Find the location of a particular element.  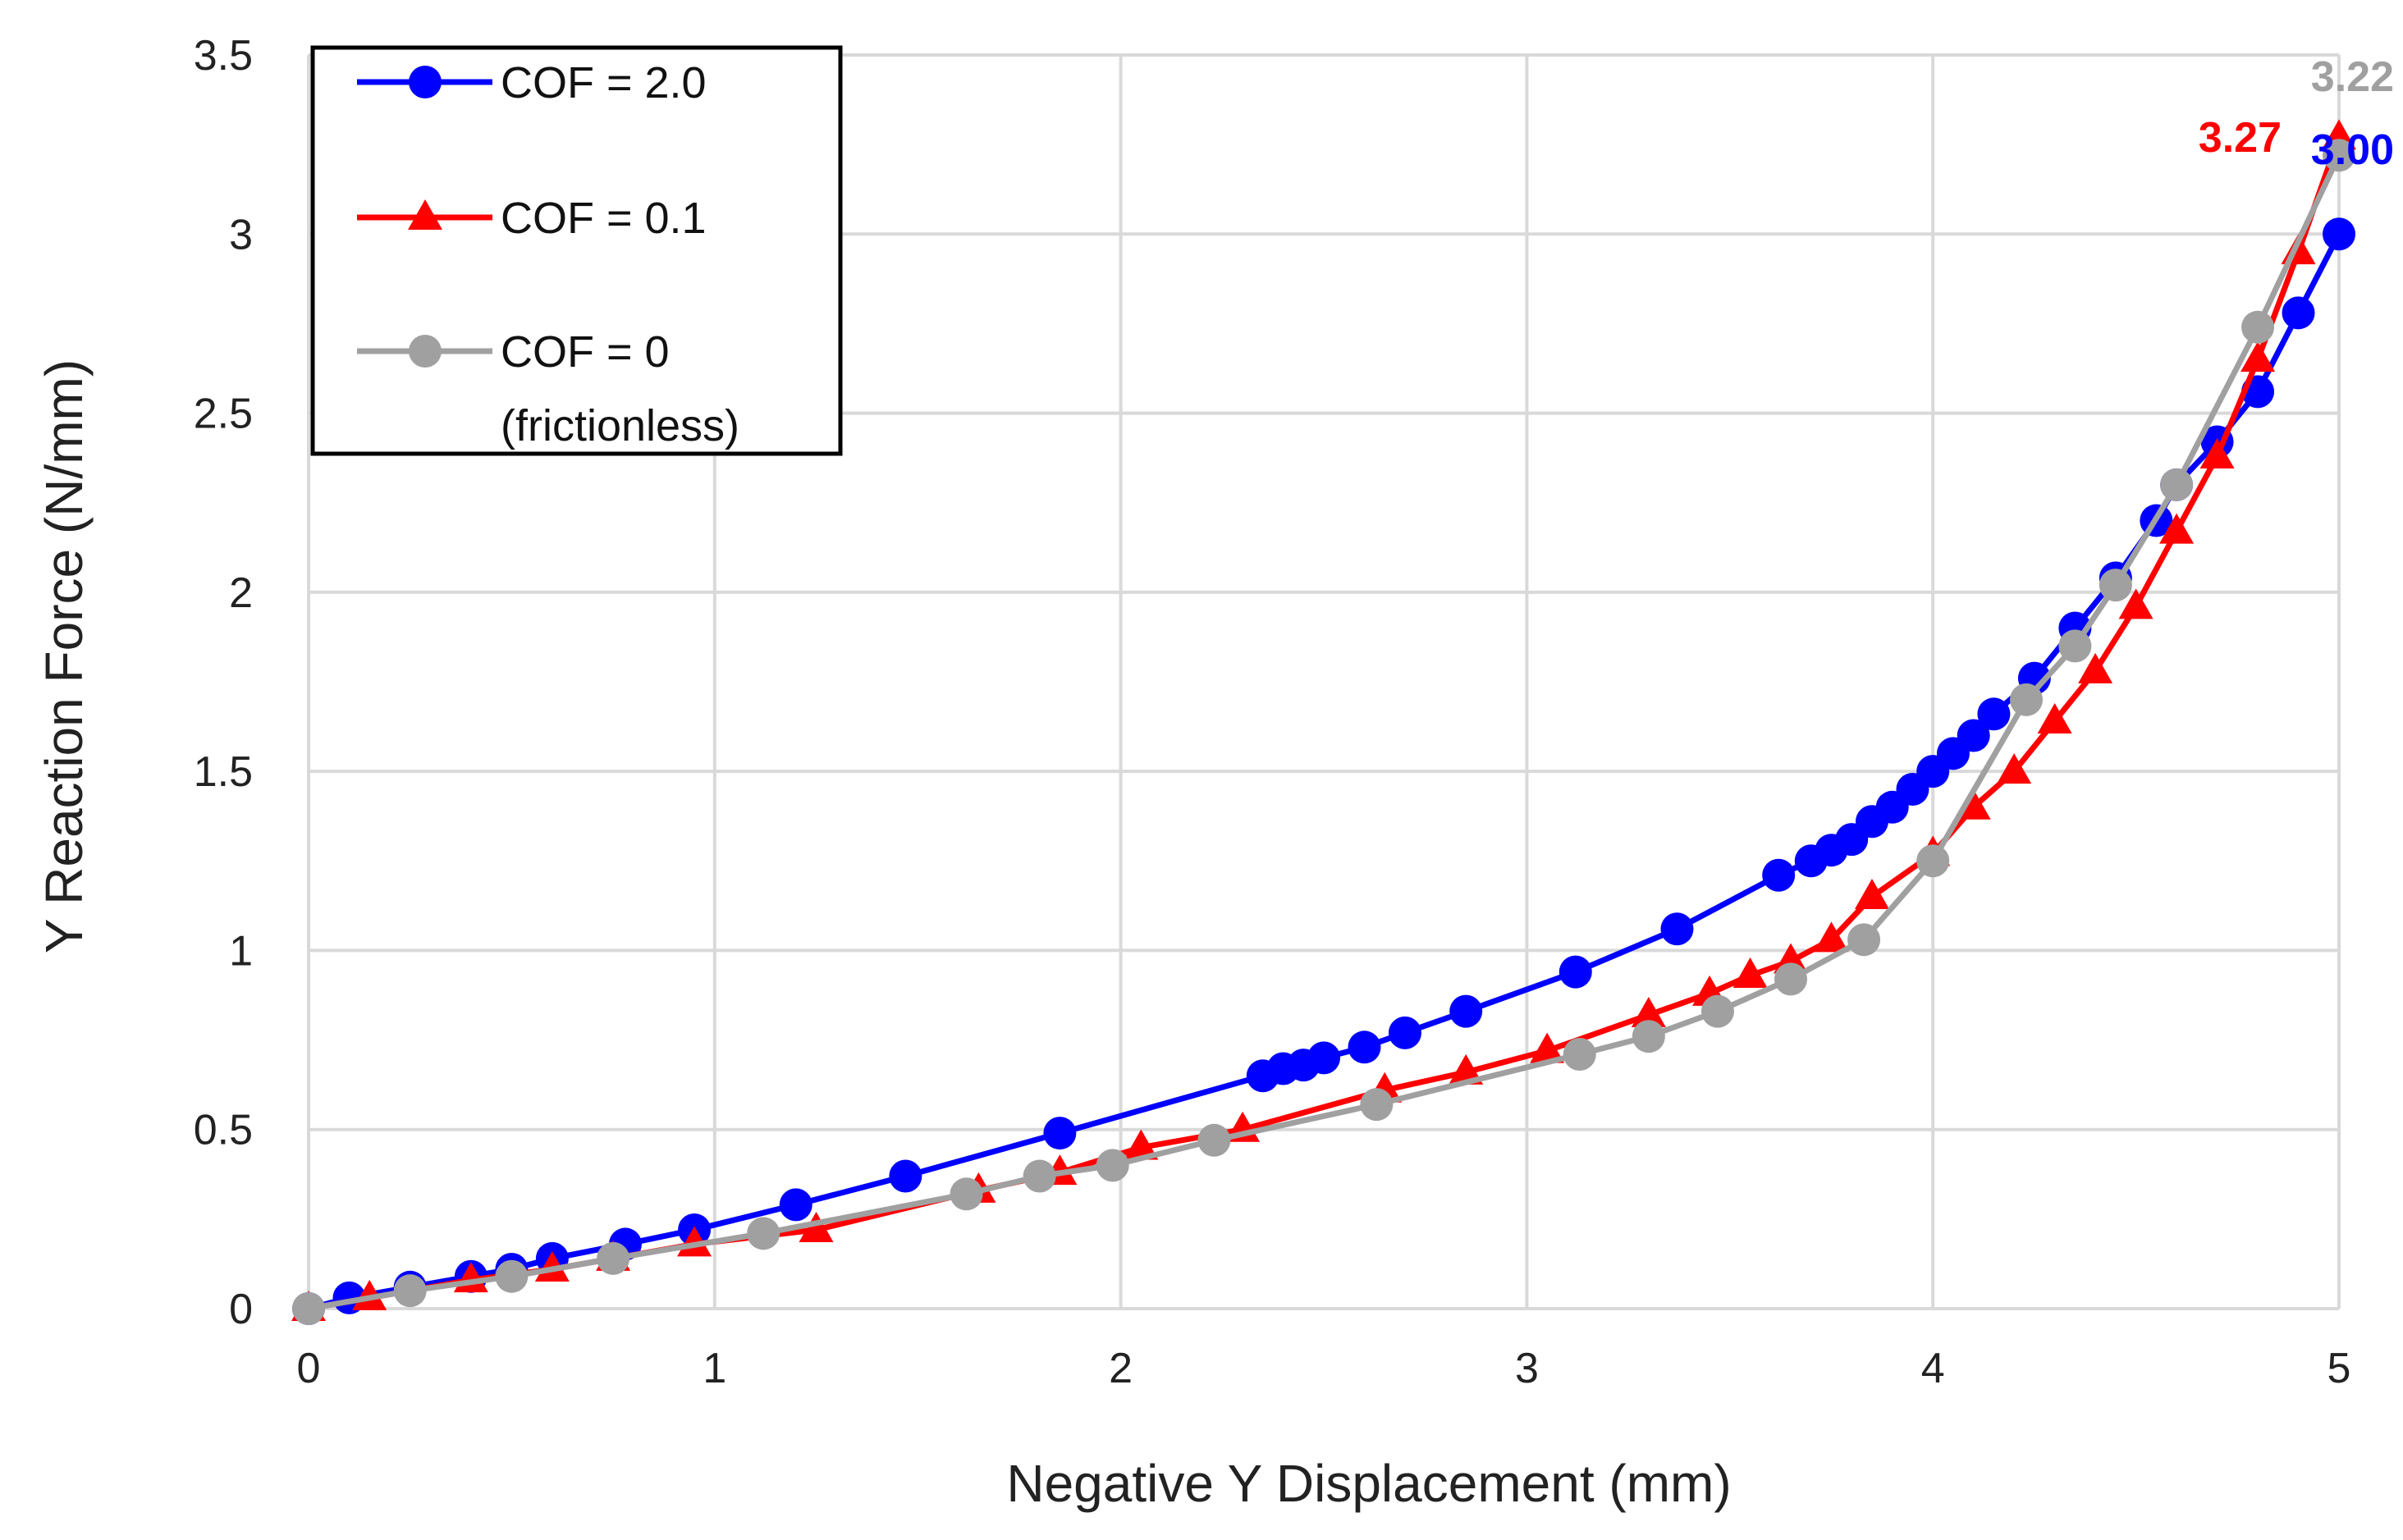

x-tick-labels: 0 1 2 3 4 5 is located at coordinates (1324, 1368).